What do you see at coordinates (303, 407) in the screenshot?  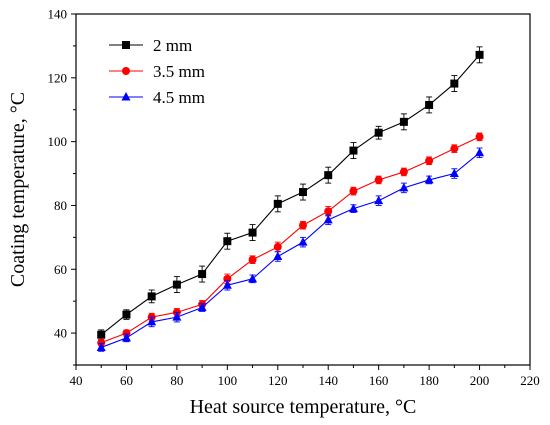 I see `x-axis-label: Heat source temperature, °C` at bounding box center [303, 407].